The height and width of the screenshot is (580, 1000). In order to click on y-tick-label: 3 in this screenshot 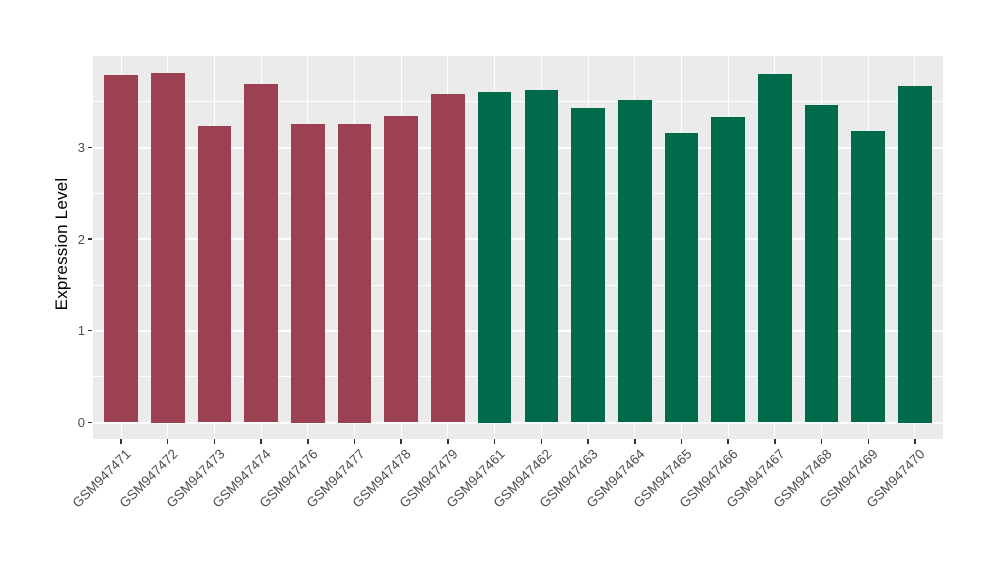, I will do `click(81, 148)`.